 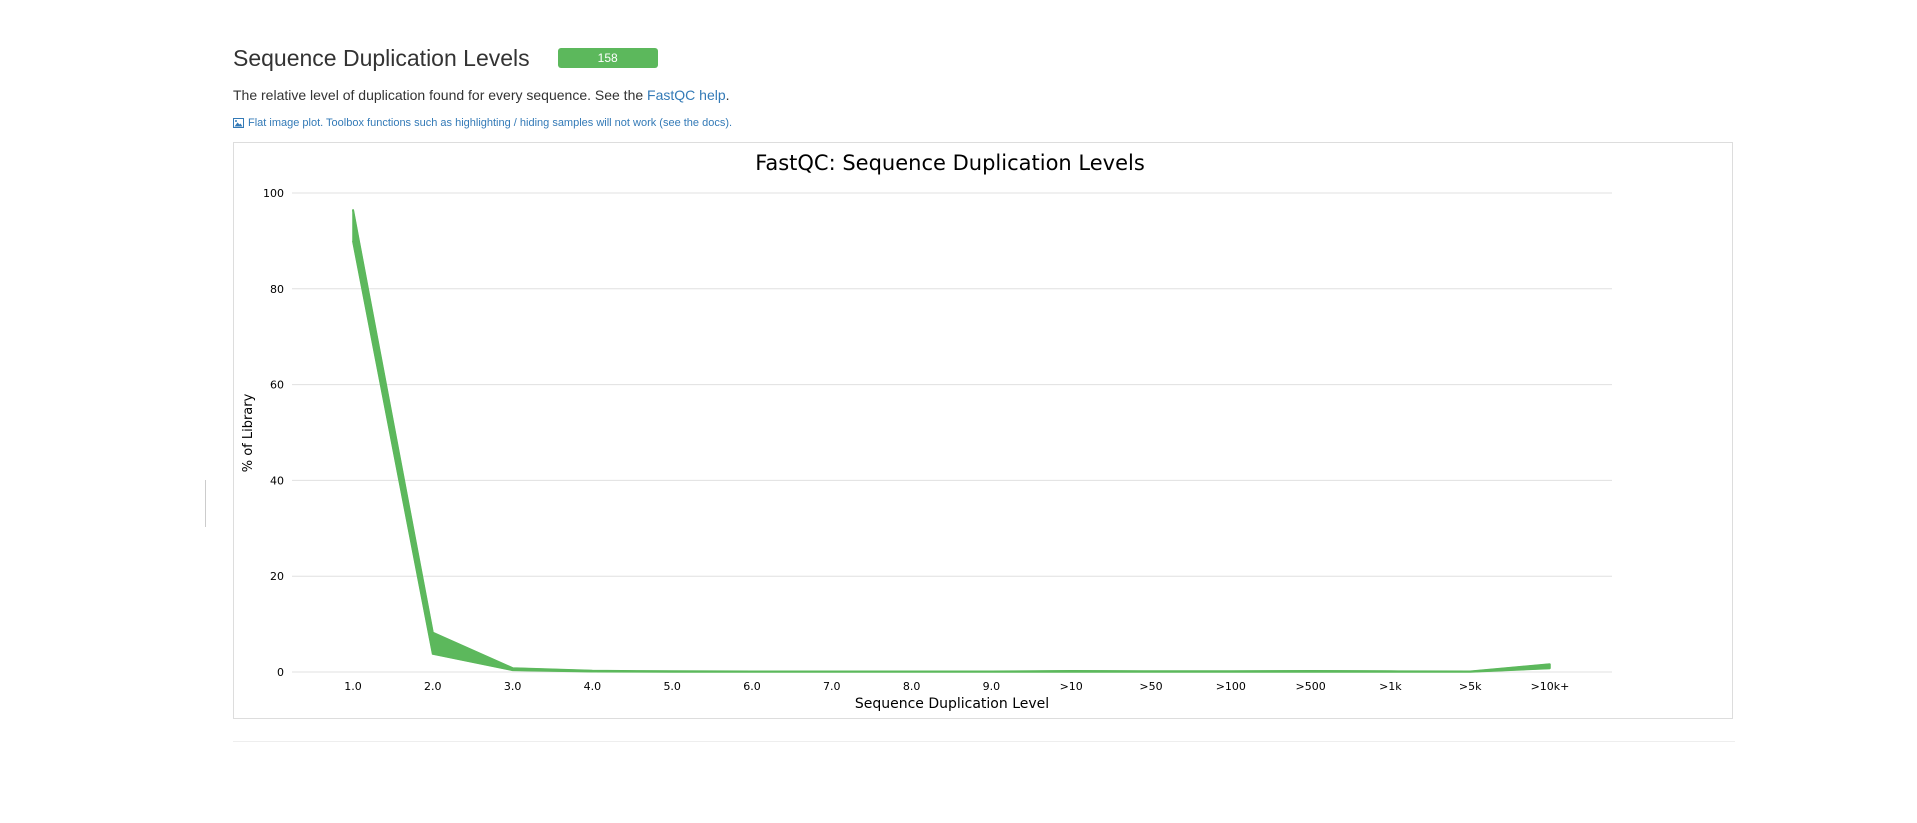 What do you see at coordinates (1150, 686) in the screenshot?
I see `x-tick-label: >50` at bounding box center [1150, 686].